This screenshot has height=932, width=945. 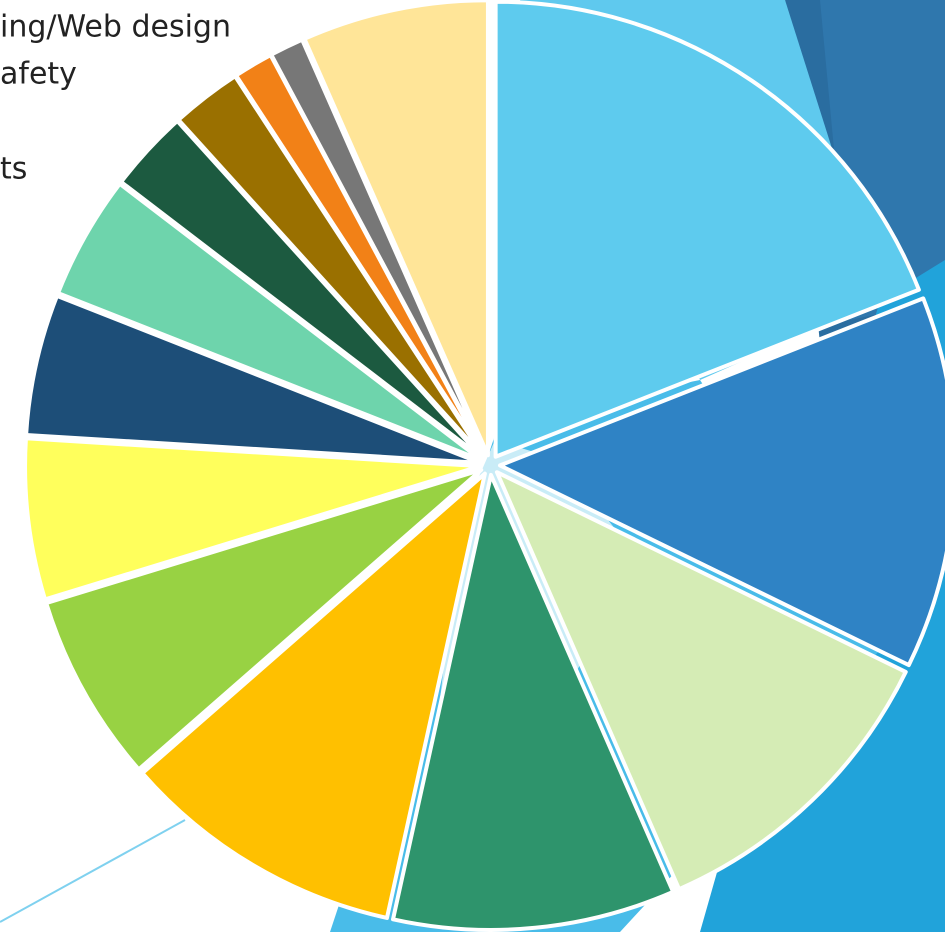 I want to click on legend-fragment: afety, so click(x=38, y=74).